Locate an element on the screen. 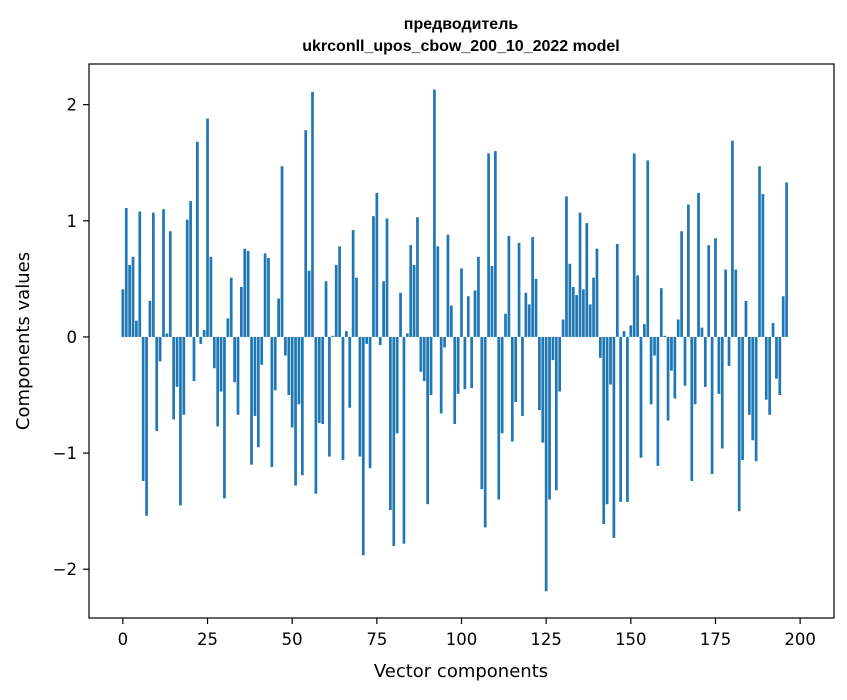 This screenshot has width=847, height=700. y-tick-label: 0 is located at coordinates (72, 337).